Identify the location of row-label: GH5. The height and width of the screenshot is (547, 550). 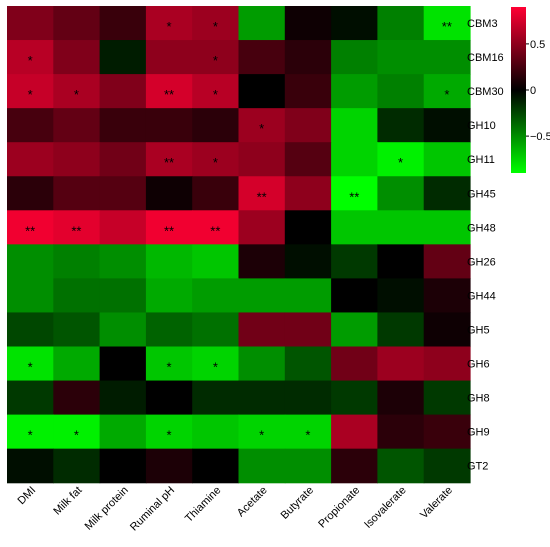
(478, 330).